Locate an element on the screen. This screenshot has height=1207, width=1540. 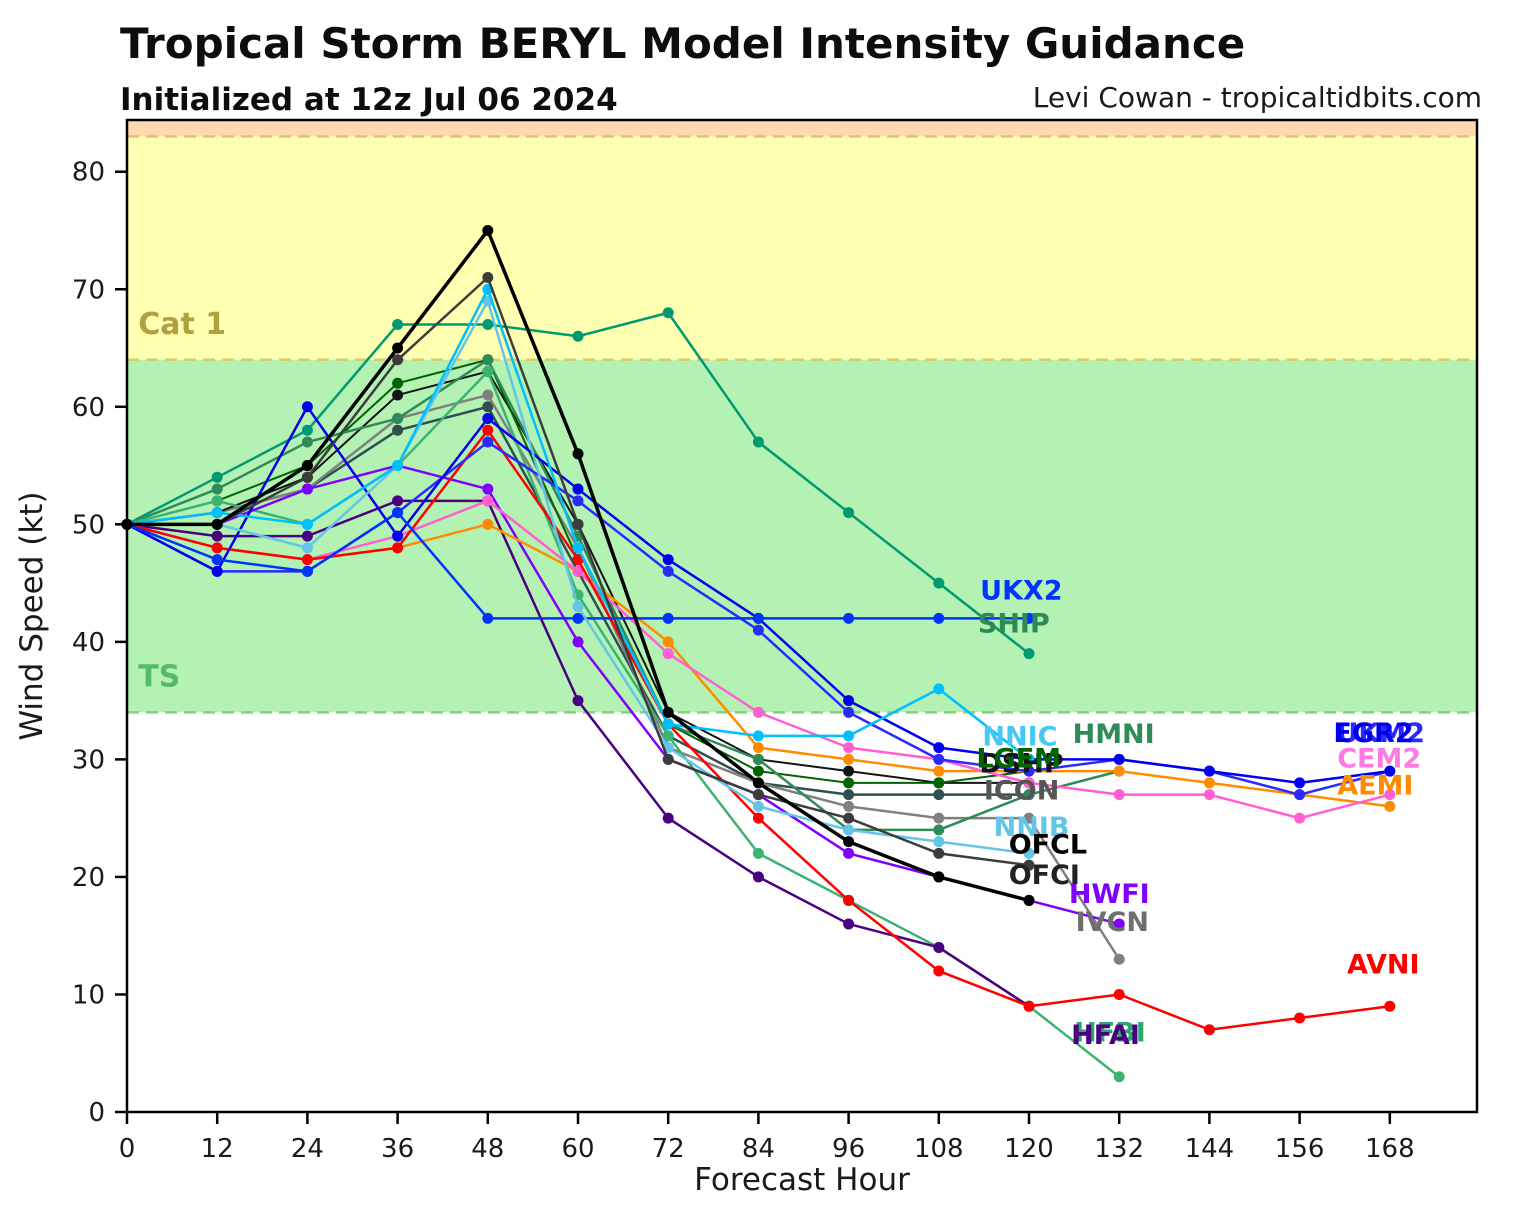
point-ukx2-36h is located at coordinates (398, 513).